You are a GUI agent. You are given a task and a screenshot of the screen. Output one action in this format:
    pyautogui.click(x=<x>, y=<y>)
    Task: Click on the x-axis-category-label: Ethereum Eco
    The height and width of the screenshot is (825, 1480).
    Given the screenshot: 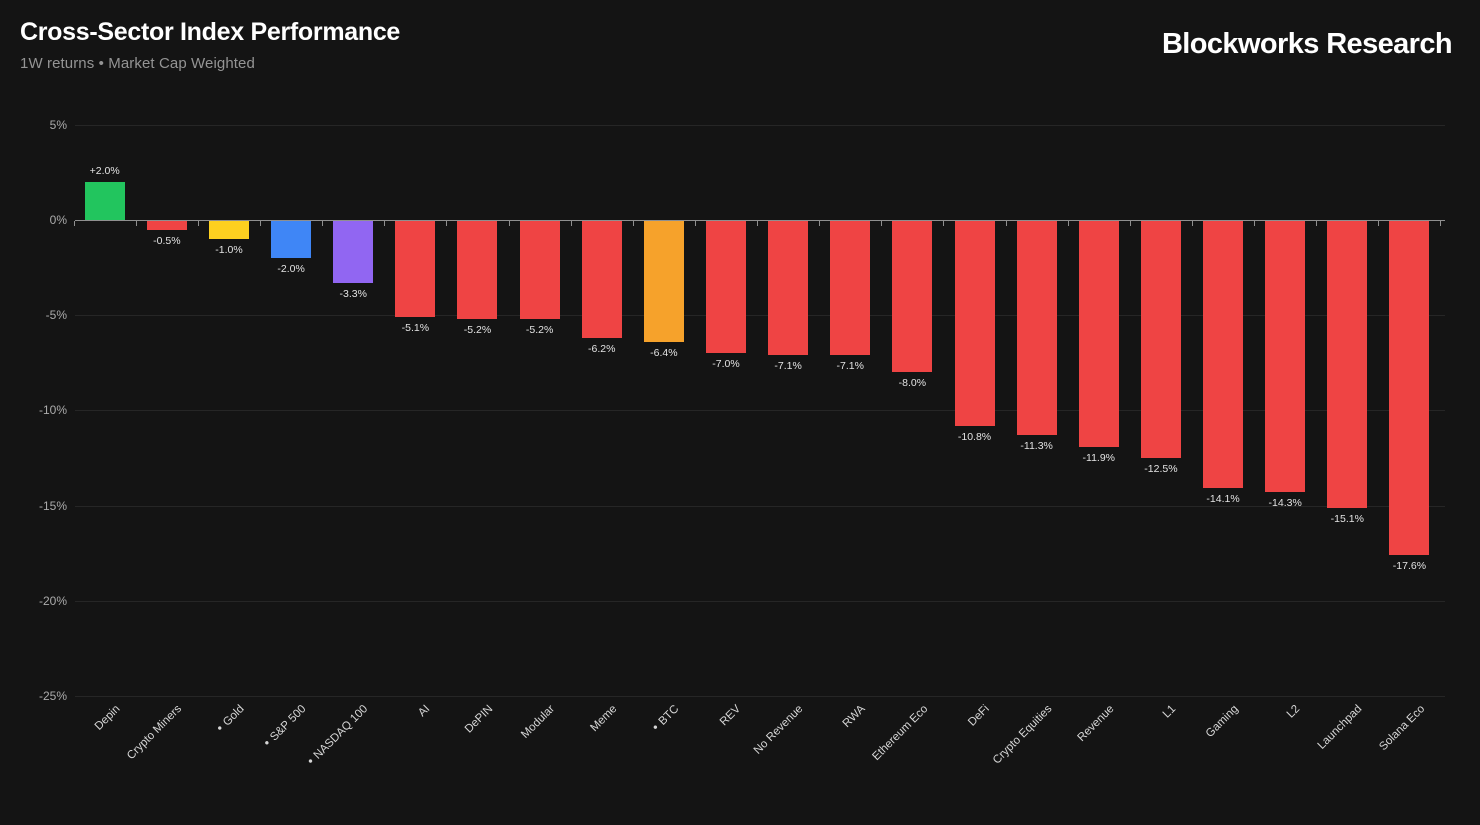 What is the action you would take?
    pyautogui.click(x=899, y=733)
    